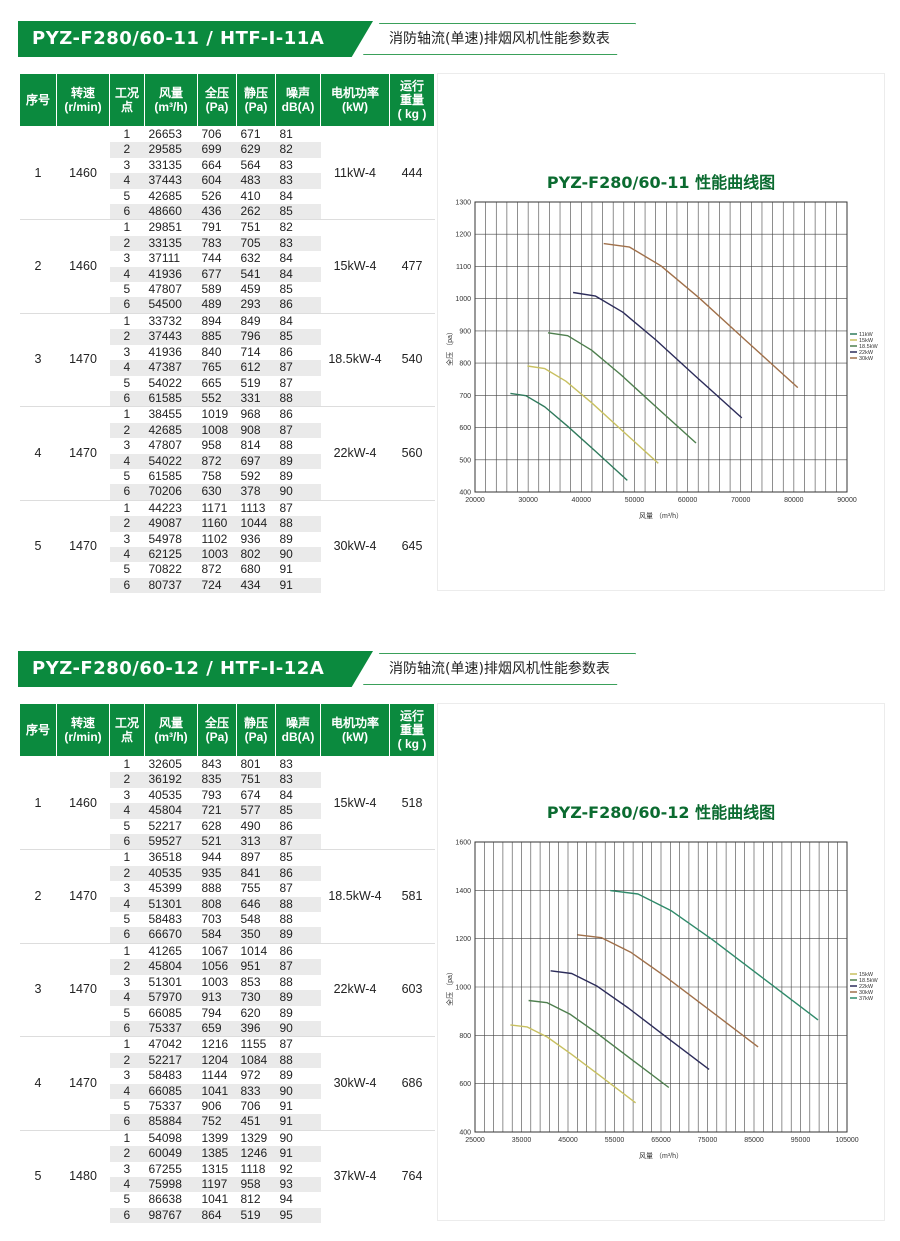  What do you see at coordinates (250, 825) in the screenshot?
I see `static-pressure: 490` at bounding box center [250, 825].